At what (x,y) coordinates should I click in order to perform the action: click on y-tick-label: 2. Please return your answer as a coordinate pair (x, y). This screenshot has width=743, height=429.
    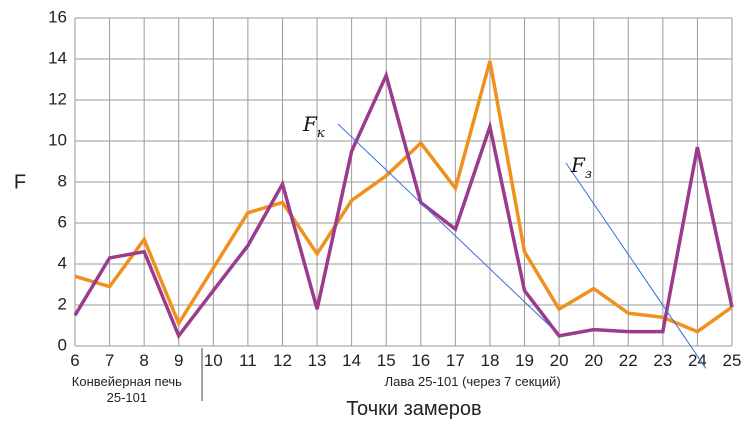
    Looking at the image, I should click on (62, 303).